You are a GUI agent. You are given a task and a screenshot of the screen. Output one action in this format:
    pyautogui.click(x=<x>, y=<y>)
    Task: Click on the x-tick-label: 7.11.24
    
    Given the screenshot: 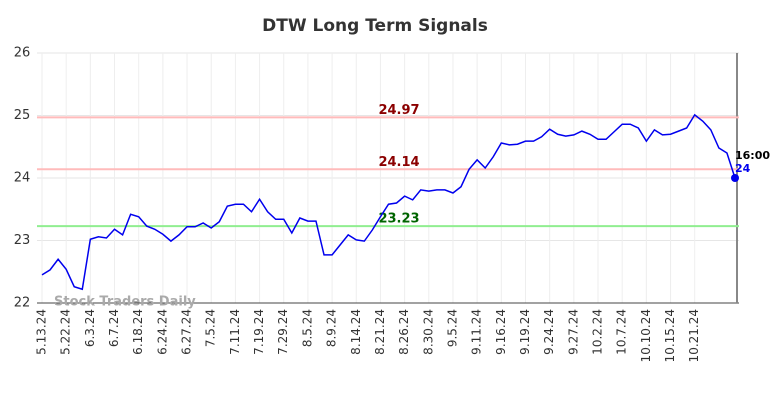 What is the action you would take?
    pyautogui.click(x=235, y=332)
    